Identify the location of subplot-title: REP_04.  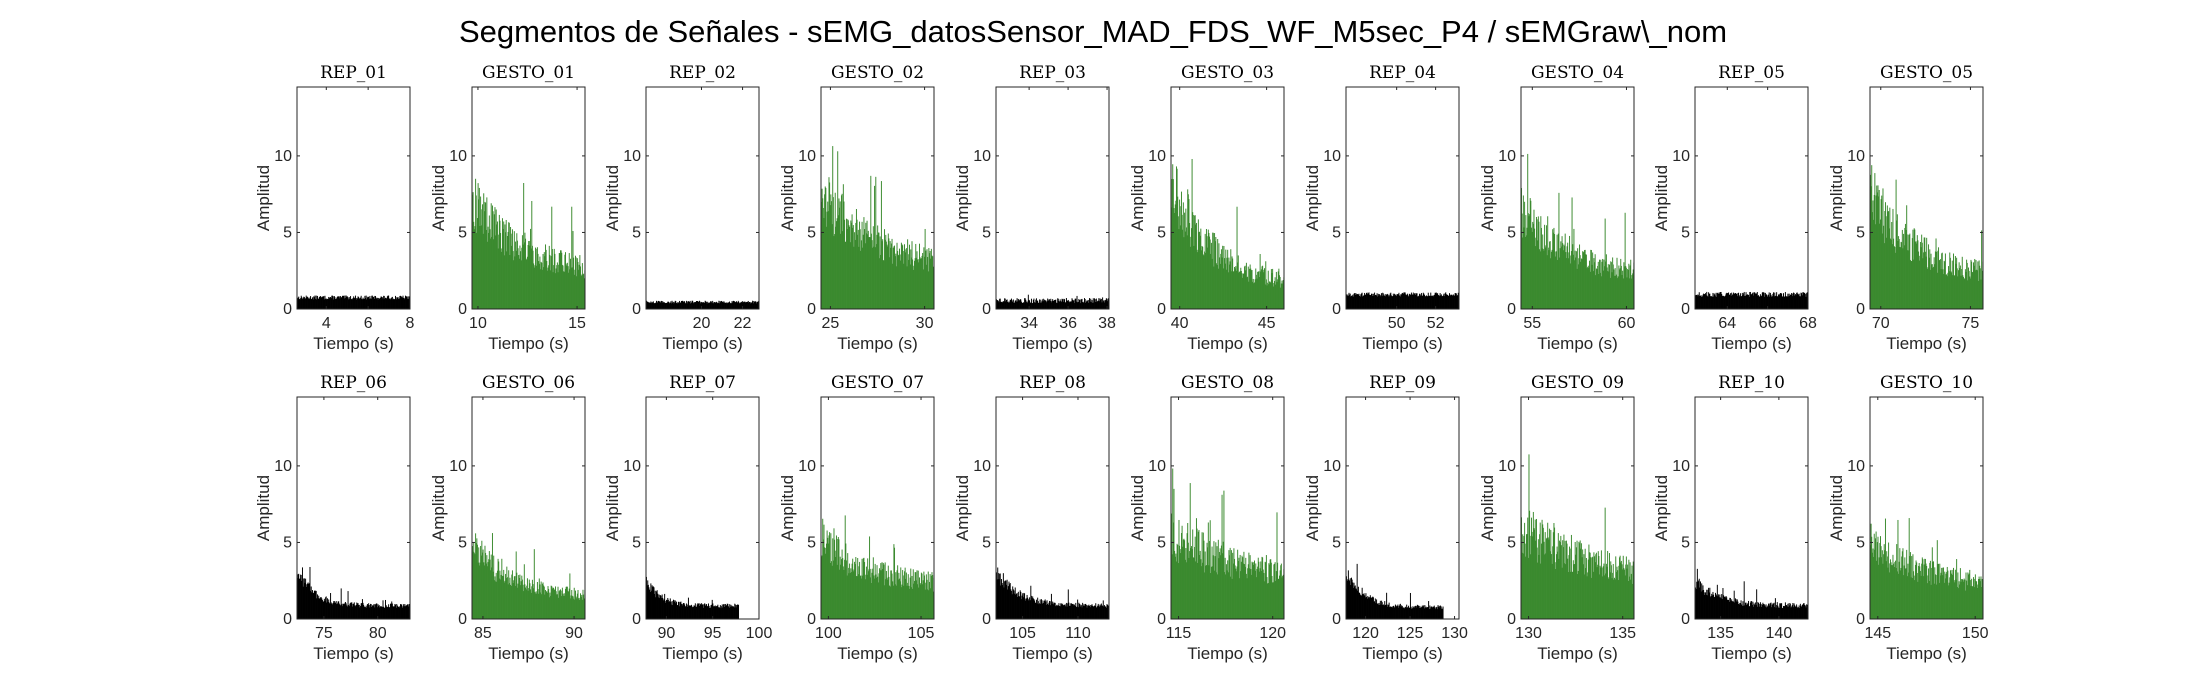
(1402, 73).